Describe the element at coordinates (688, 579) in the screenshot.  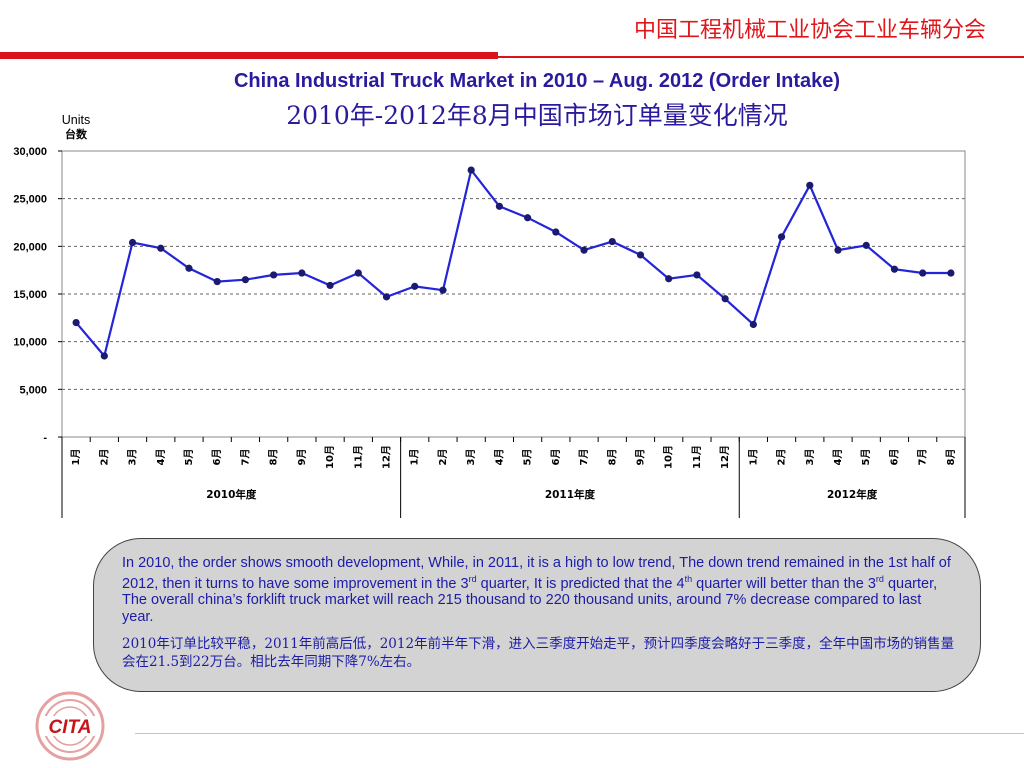
I see `ordinal-suffix: th` at that location.